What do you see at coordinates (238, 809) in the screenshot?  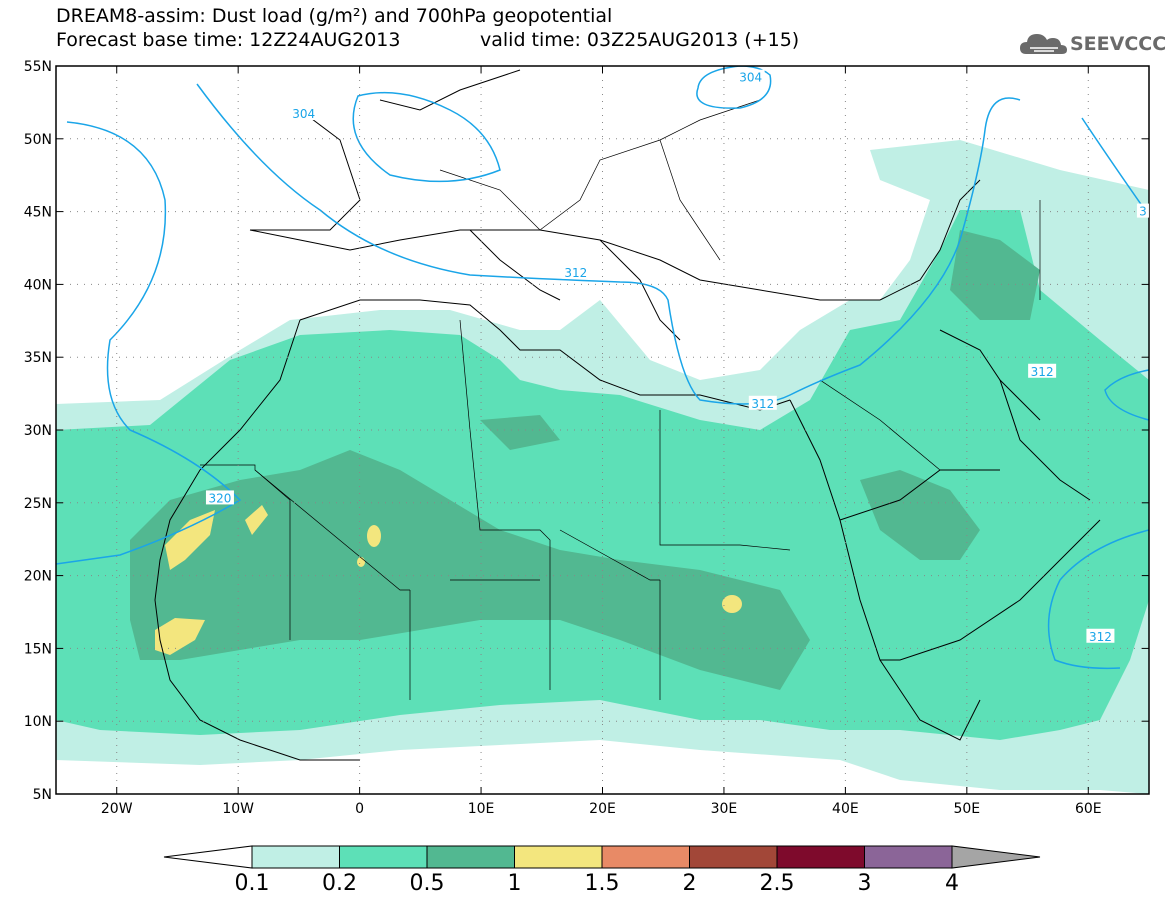 I see `lon-tick-label: 10W` at bounding box center [238, 809].